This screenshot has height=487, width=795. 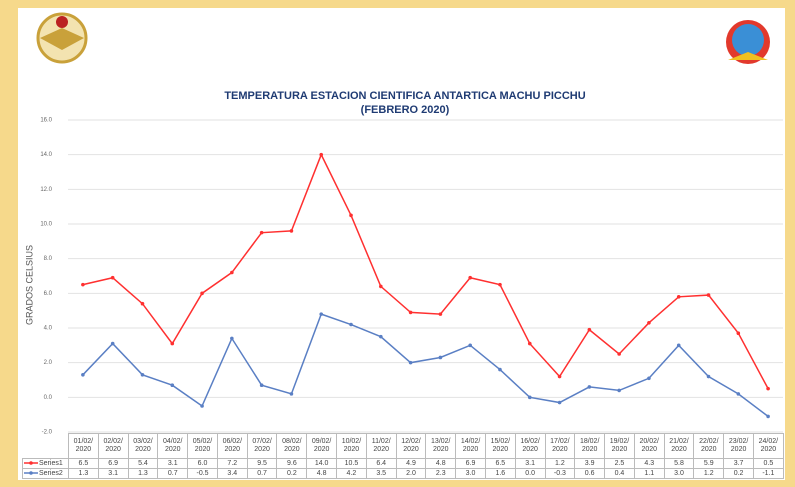 I want to click on category-cell-text: 22/02/2020, so click(x=709, y=445).